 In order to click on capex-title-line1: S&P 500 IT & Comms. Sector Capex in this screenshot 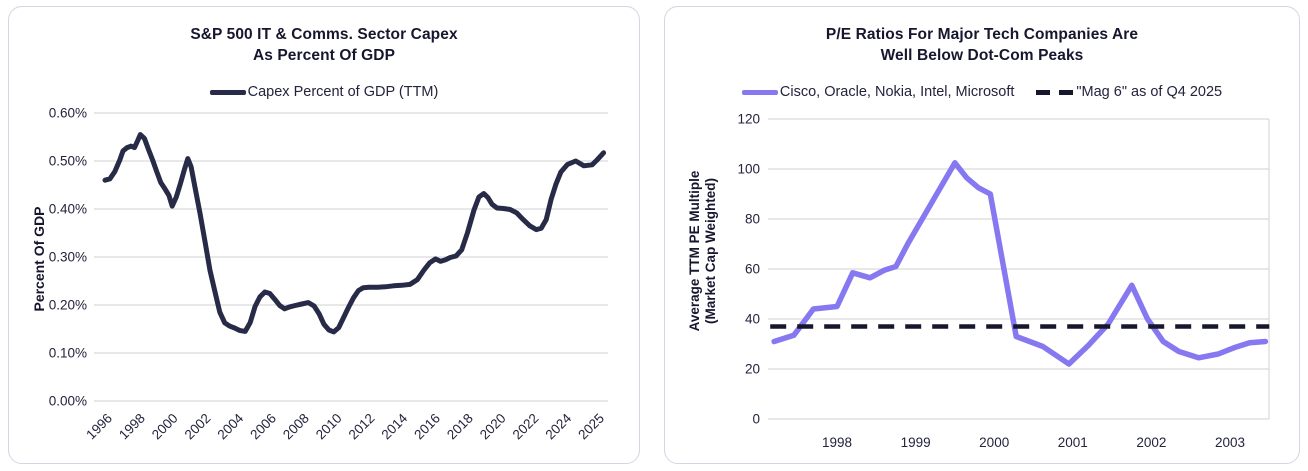, I will do `click(324, 34)`.